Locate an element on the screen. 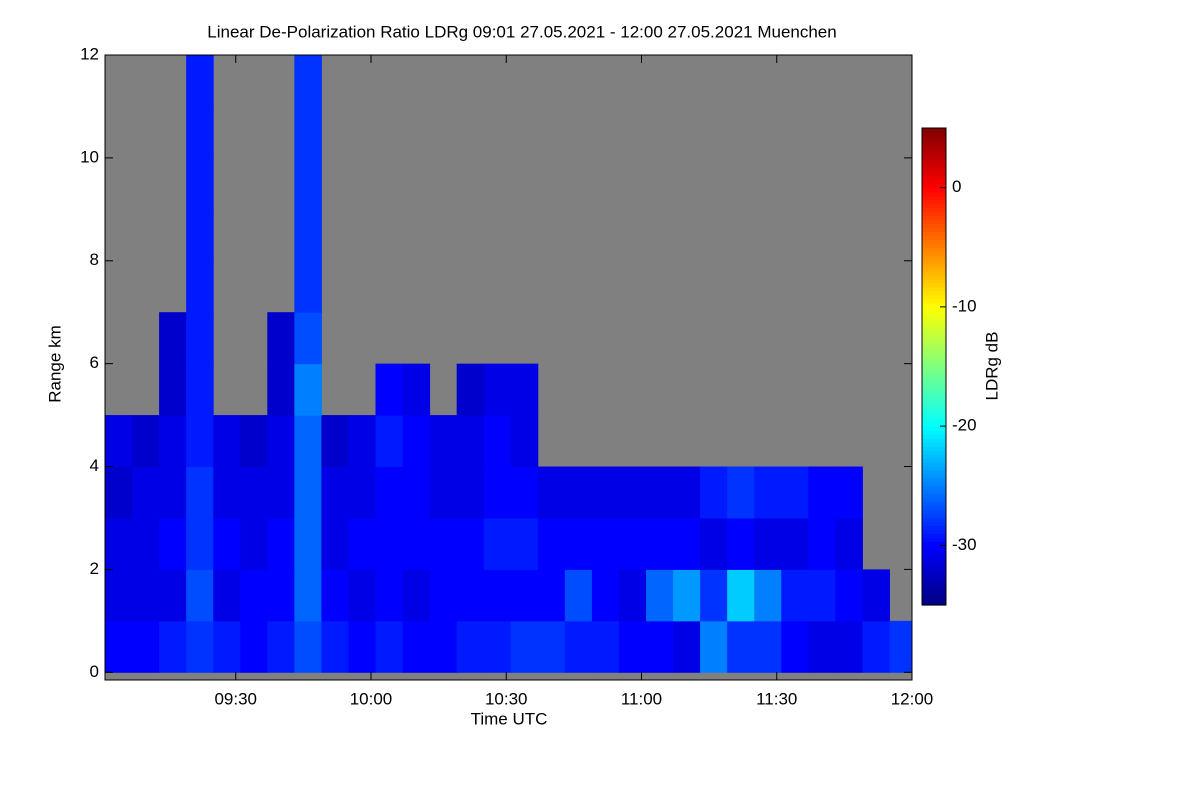 The image size is (1200, 800). y-tick-label: 12 is located at coordinates (89, 53).